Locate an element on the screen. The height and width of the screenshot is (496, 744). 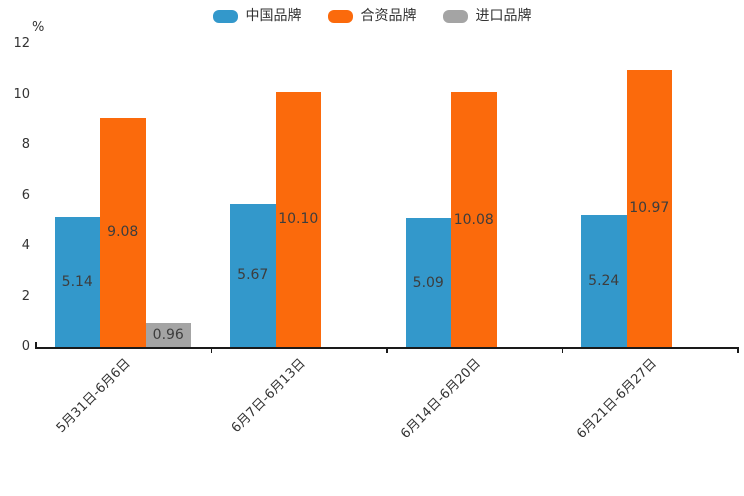
china-brand-bar: 5.14 is located at coordinates (77, 282).